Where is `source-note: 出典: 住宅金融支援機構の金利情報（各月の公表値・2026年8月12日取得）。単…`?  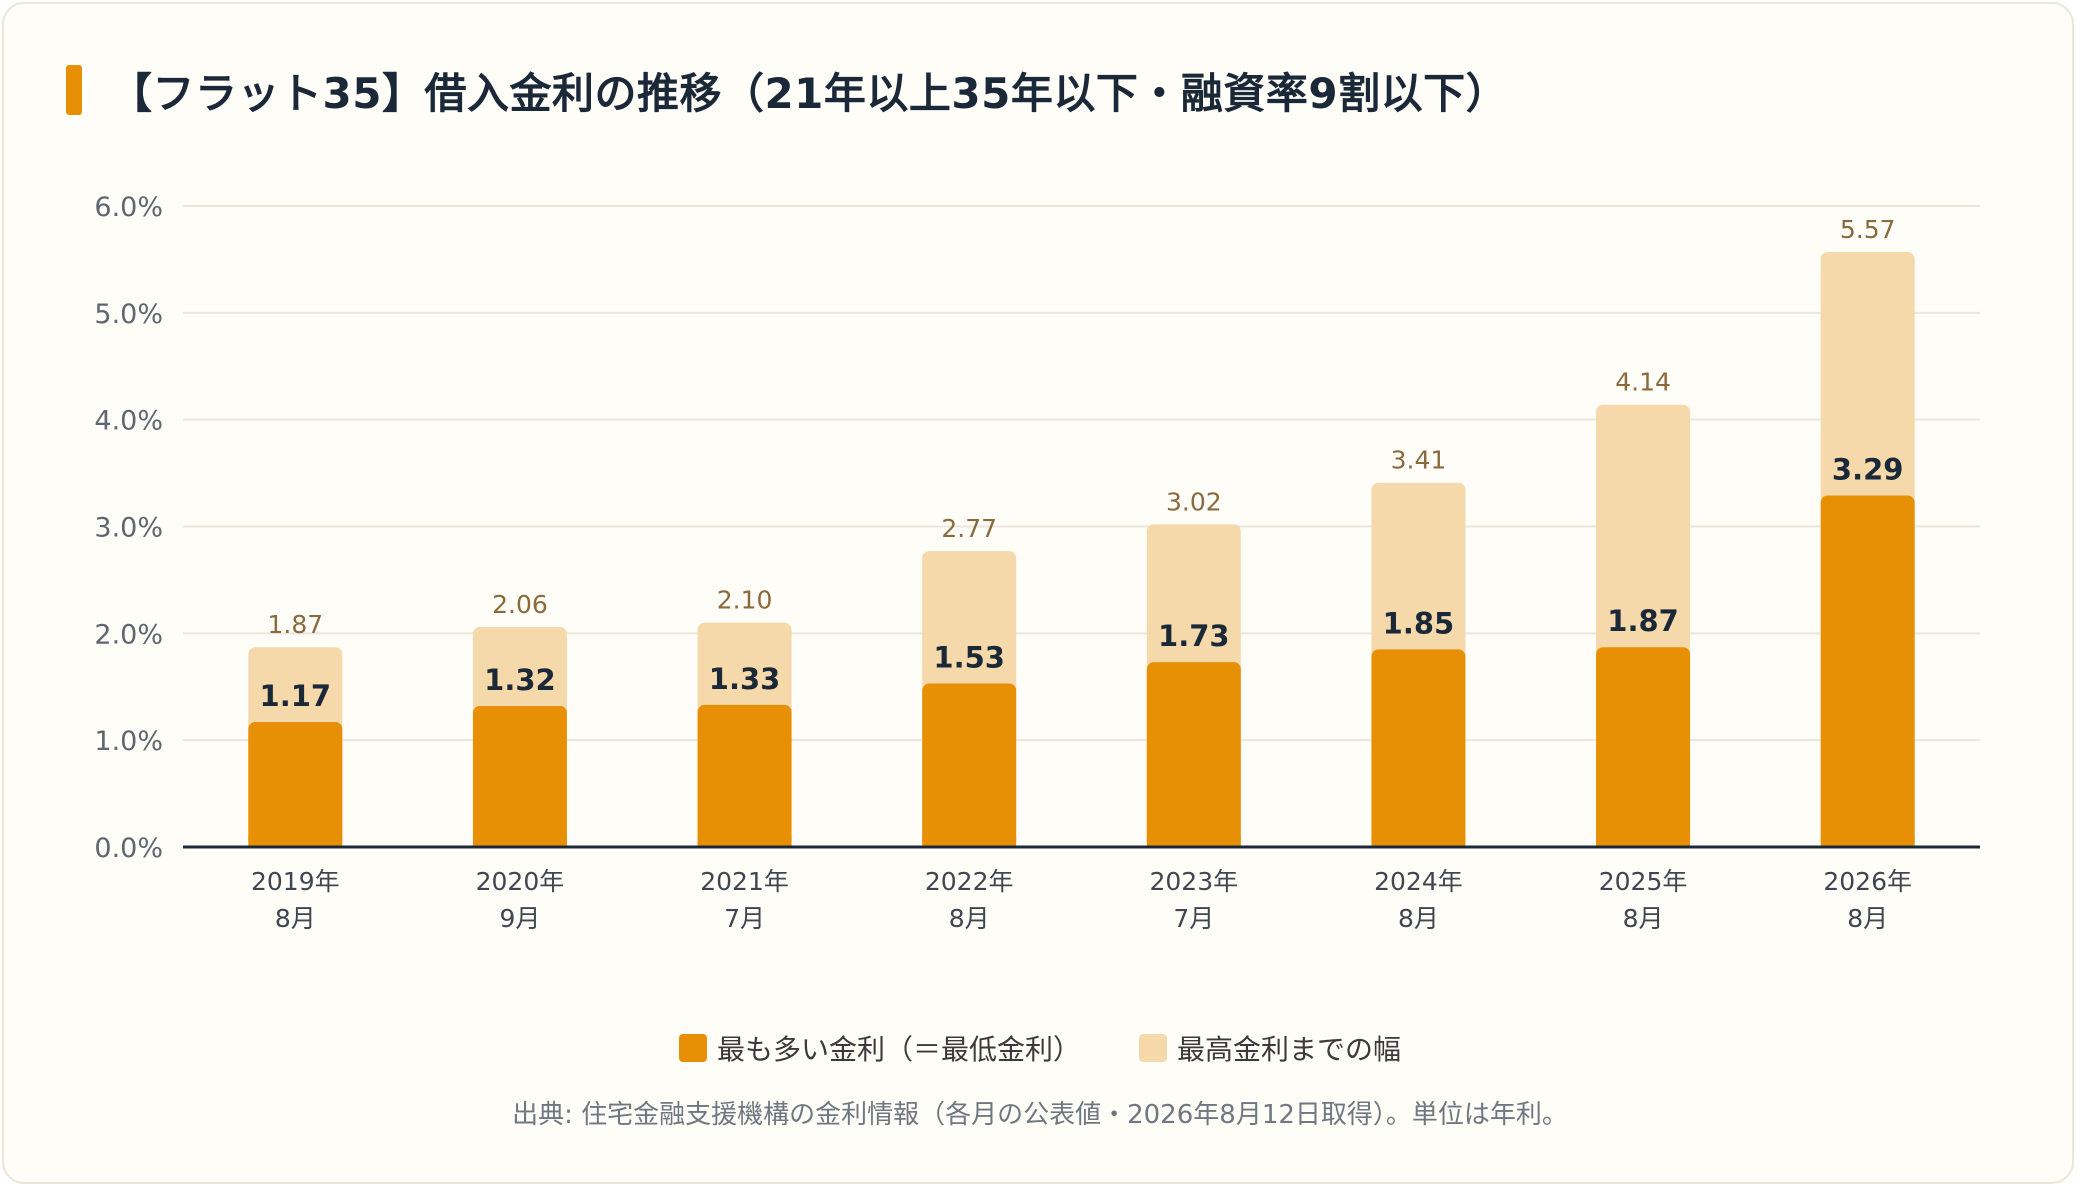
source-note: 出典: 住宅金融支援機構の金利情報（各月の公表値・2026年8月12日取得）。単… is located at coordinates (1040, 1115).